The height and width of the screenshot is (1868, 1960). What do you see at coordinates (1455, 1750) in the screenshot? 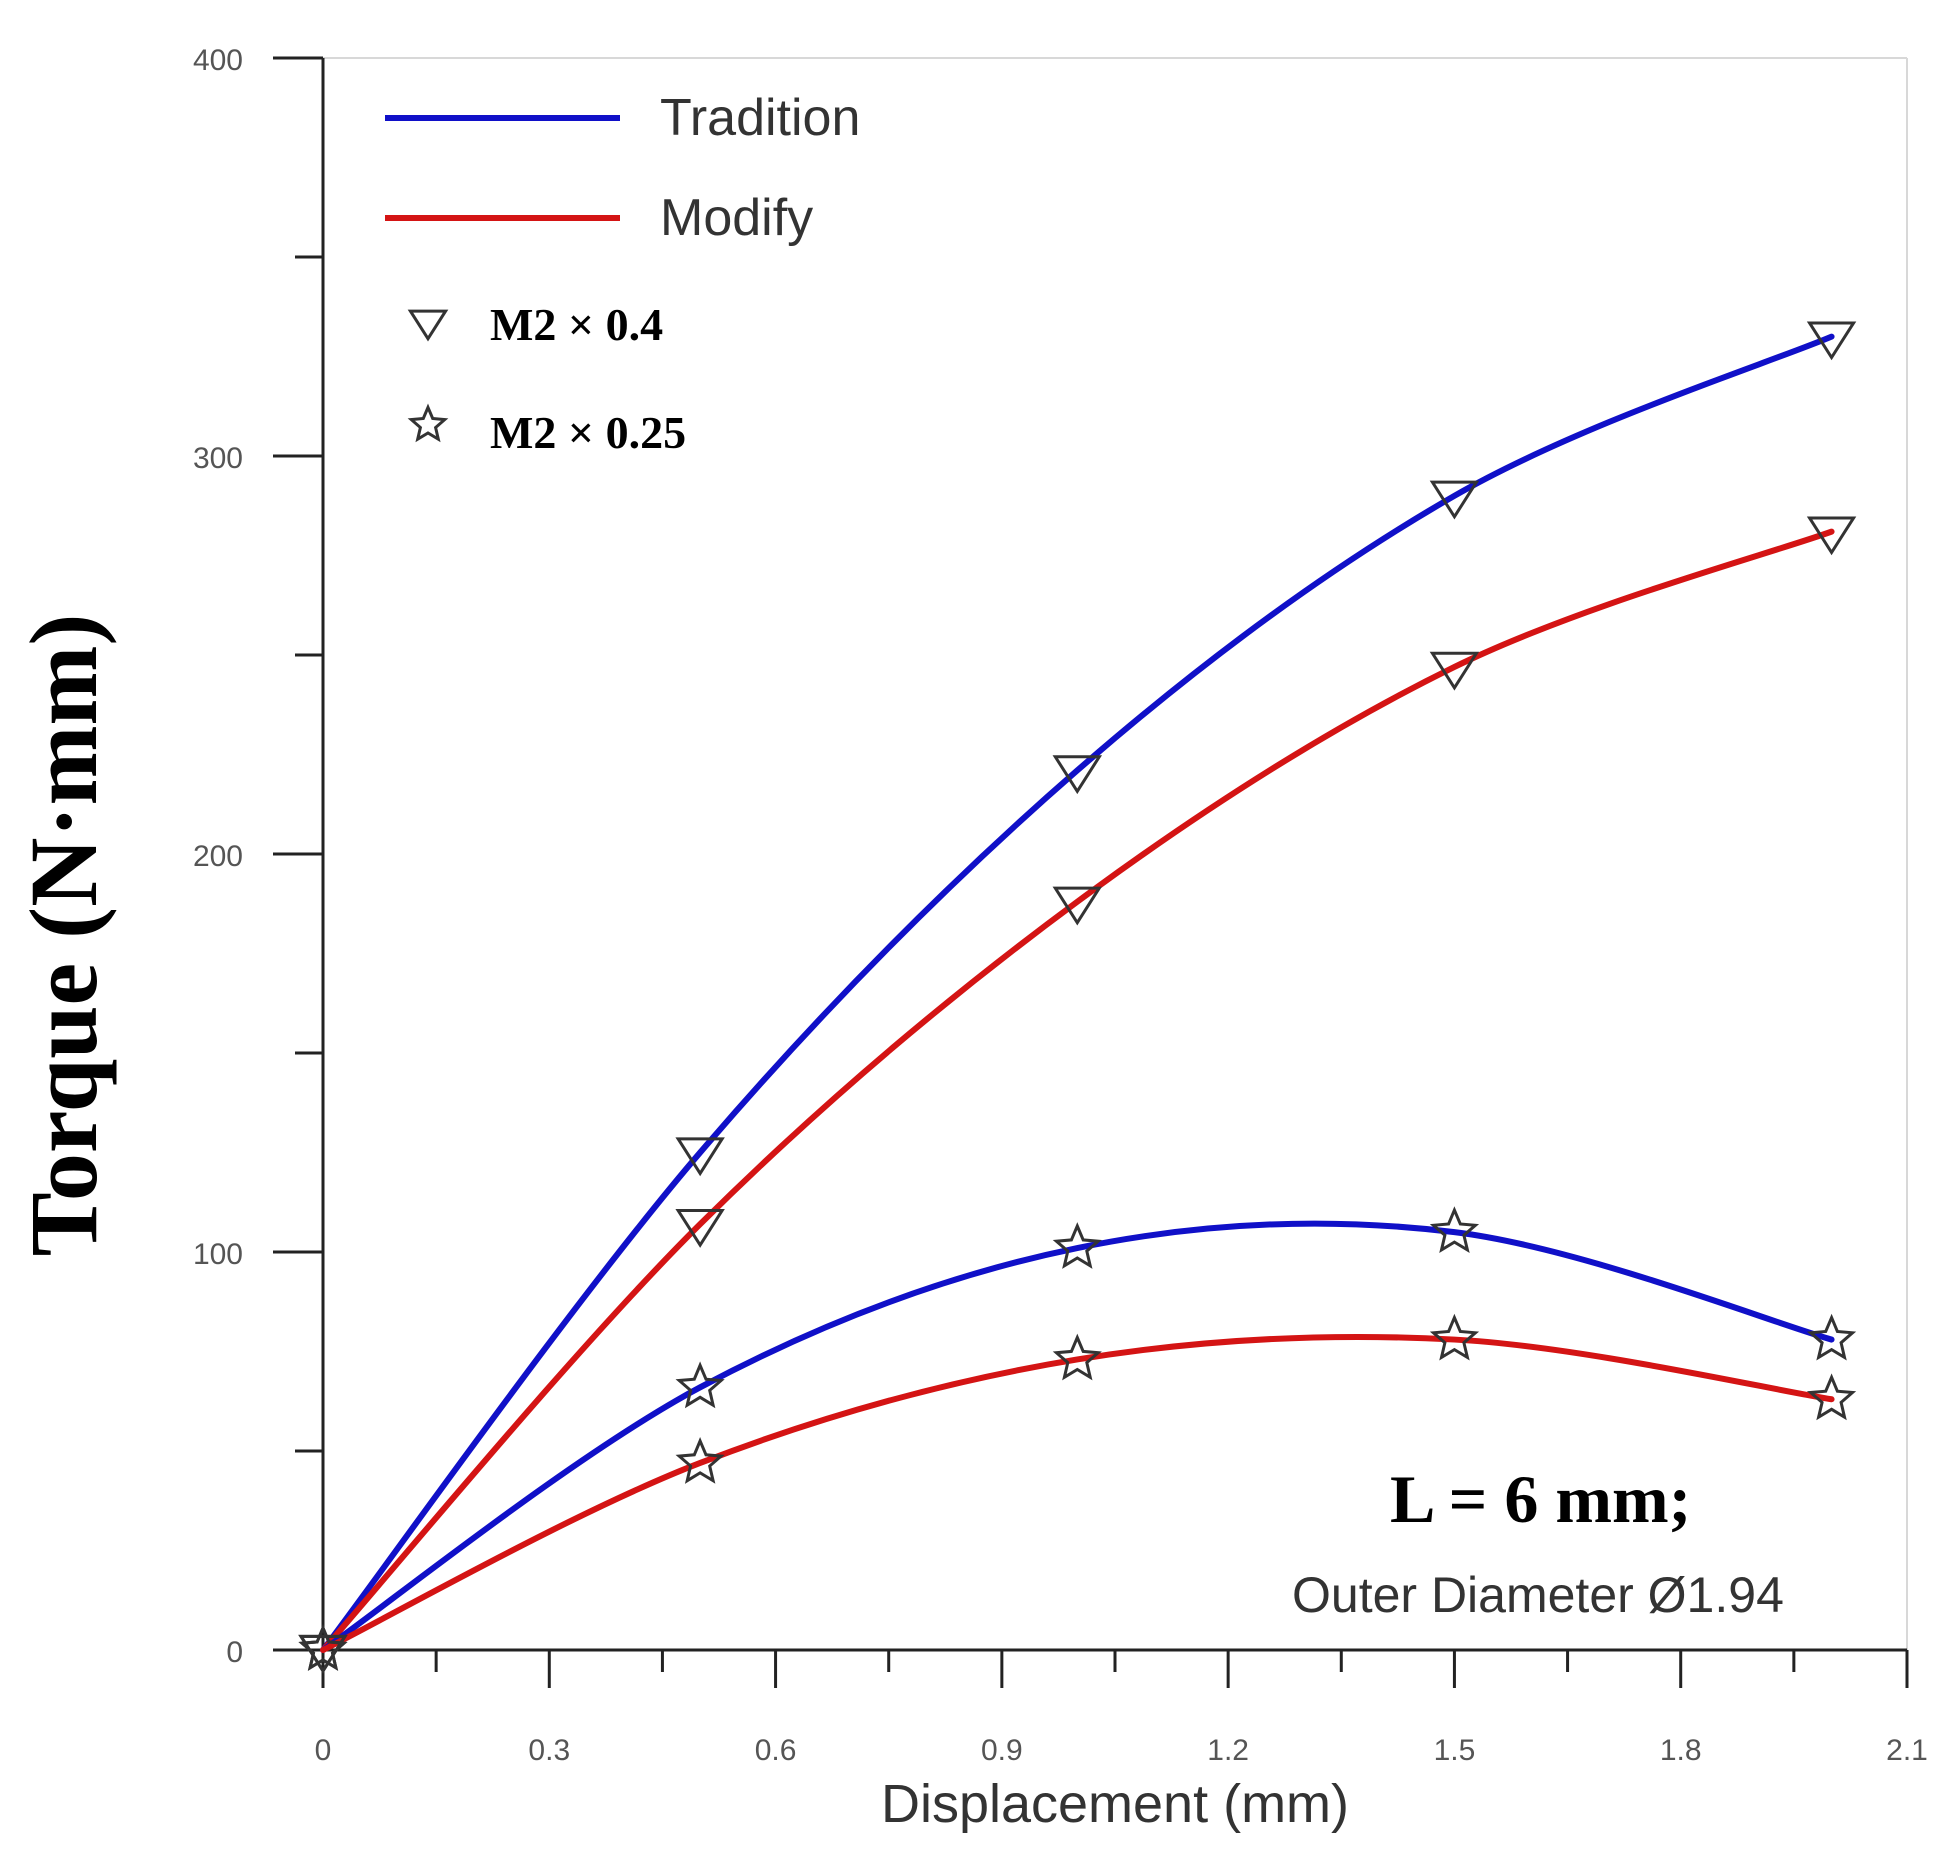
I see `x-tick-label: 1.5` at bounding box center [1455, 1750].